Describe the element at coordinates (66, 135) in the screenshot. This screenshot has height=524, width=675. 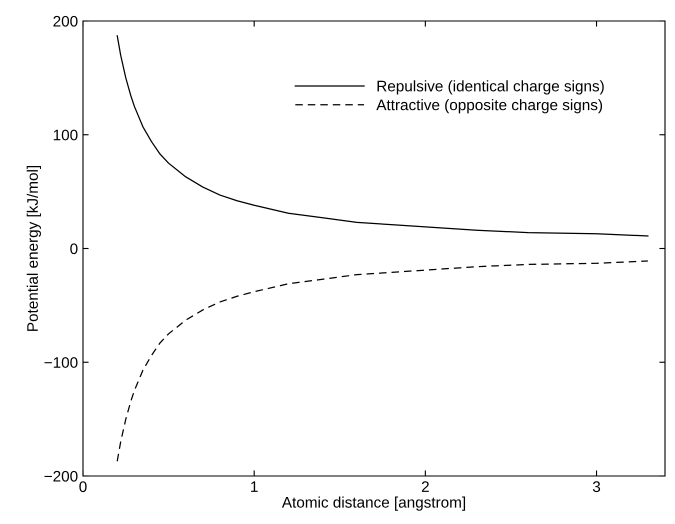
I see `y-tick-label: 100` at that location.